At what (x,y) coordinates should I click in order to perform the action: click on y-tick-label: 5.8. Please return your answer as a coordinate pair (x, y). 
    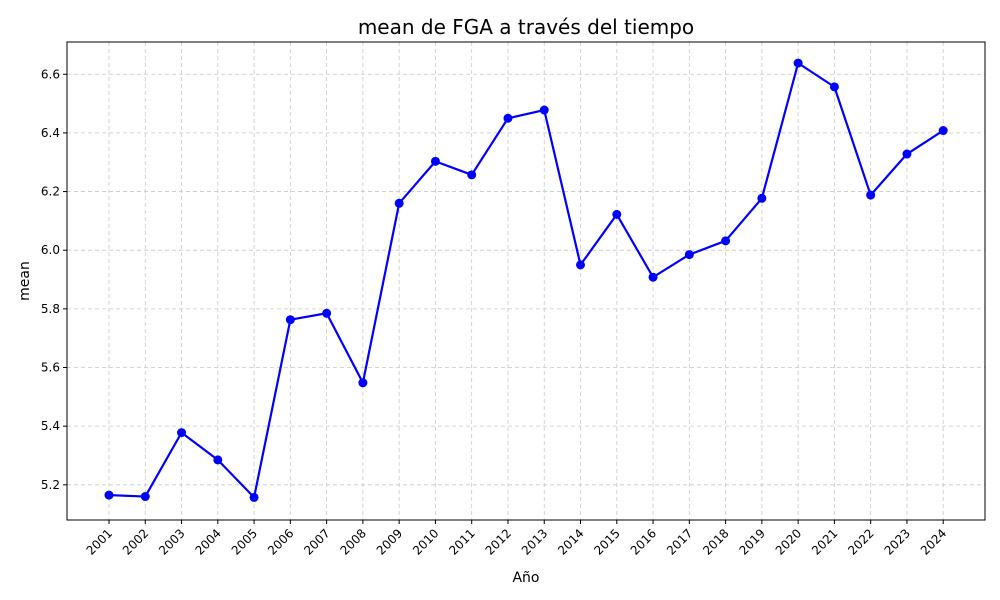
    Looking at the image, I should click on (50, 309).